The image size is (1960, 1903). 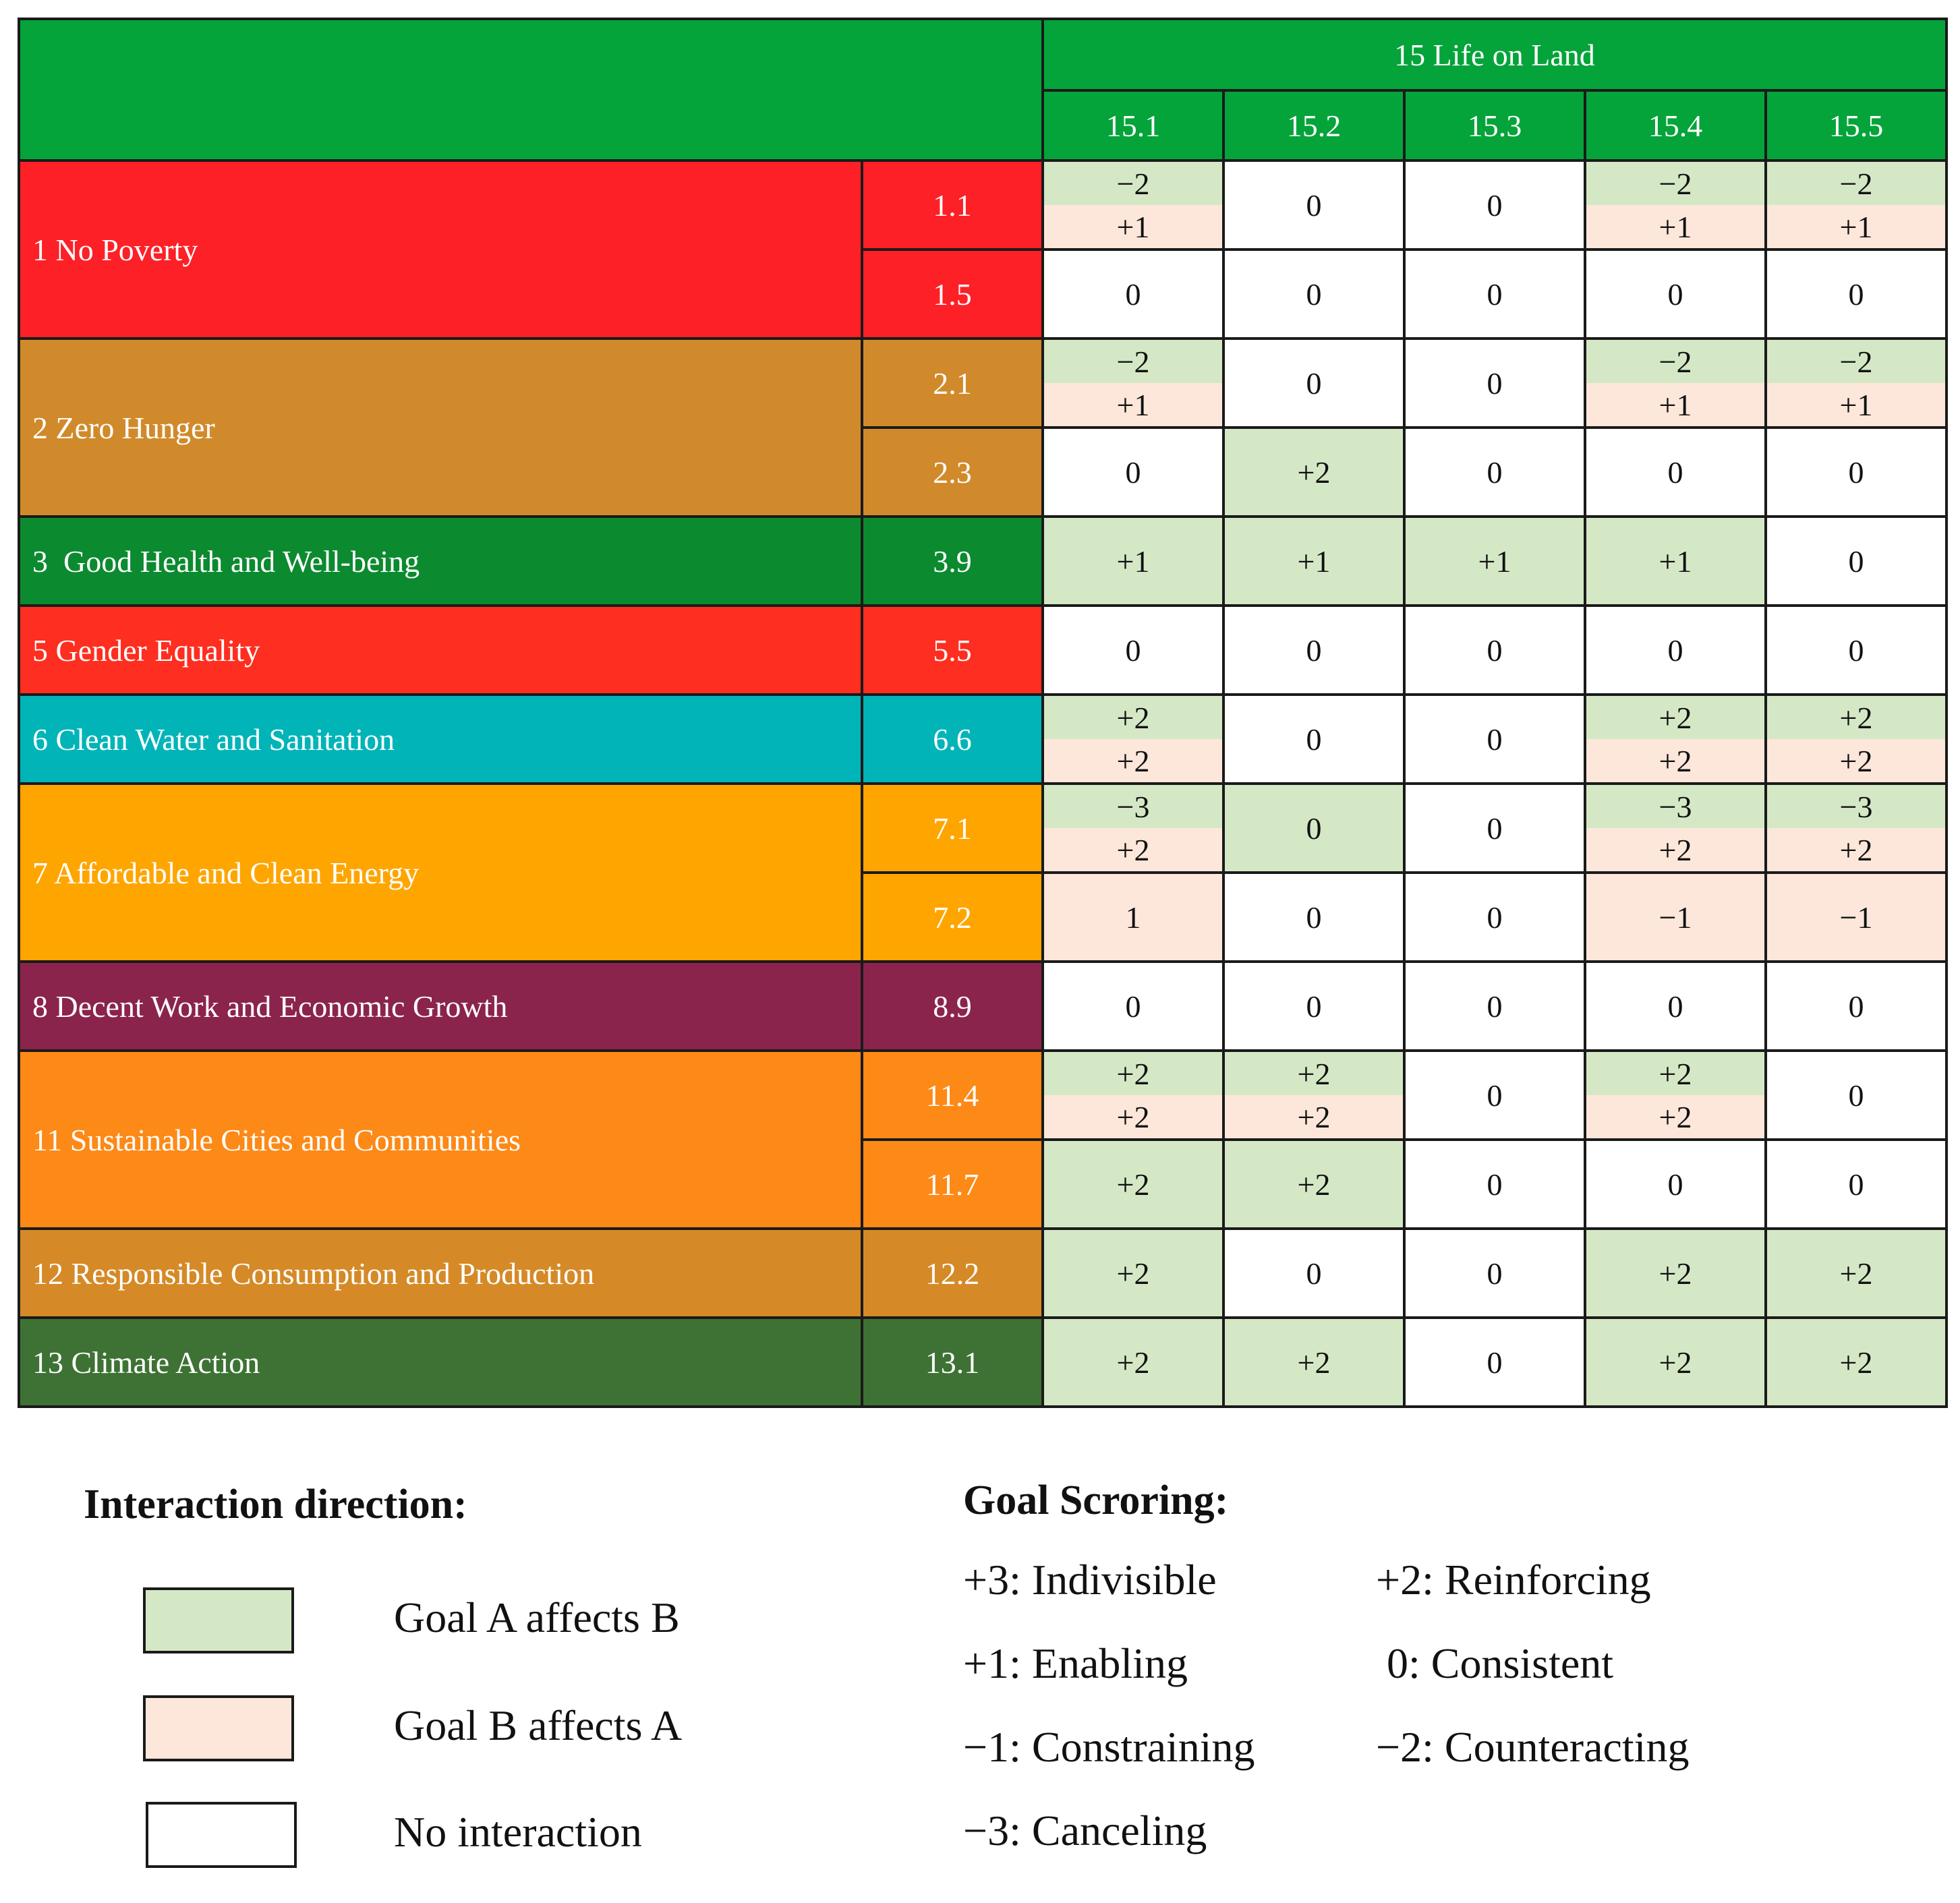 What do you see at coordinates (952, 383) in the screenshot?
I see `target-cell: 2.1` at bounding box center [952, 383].